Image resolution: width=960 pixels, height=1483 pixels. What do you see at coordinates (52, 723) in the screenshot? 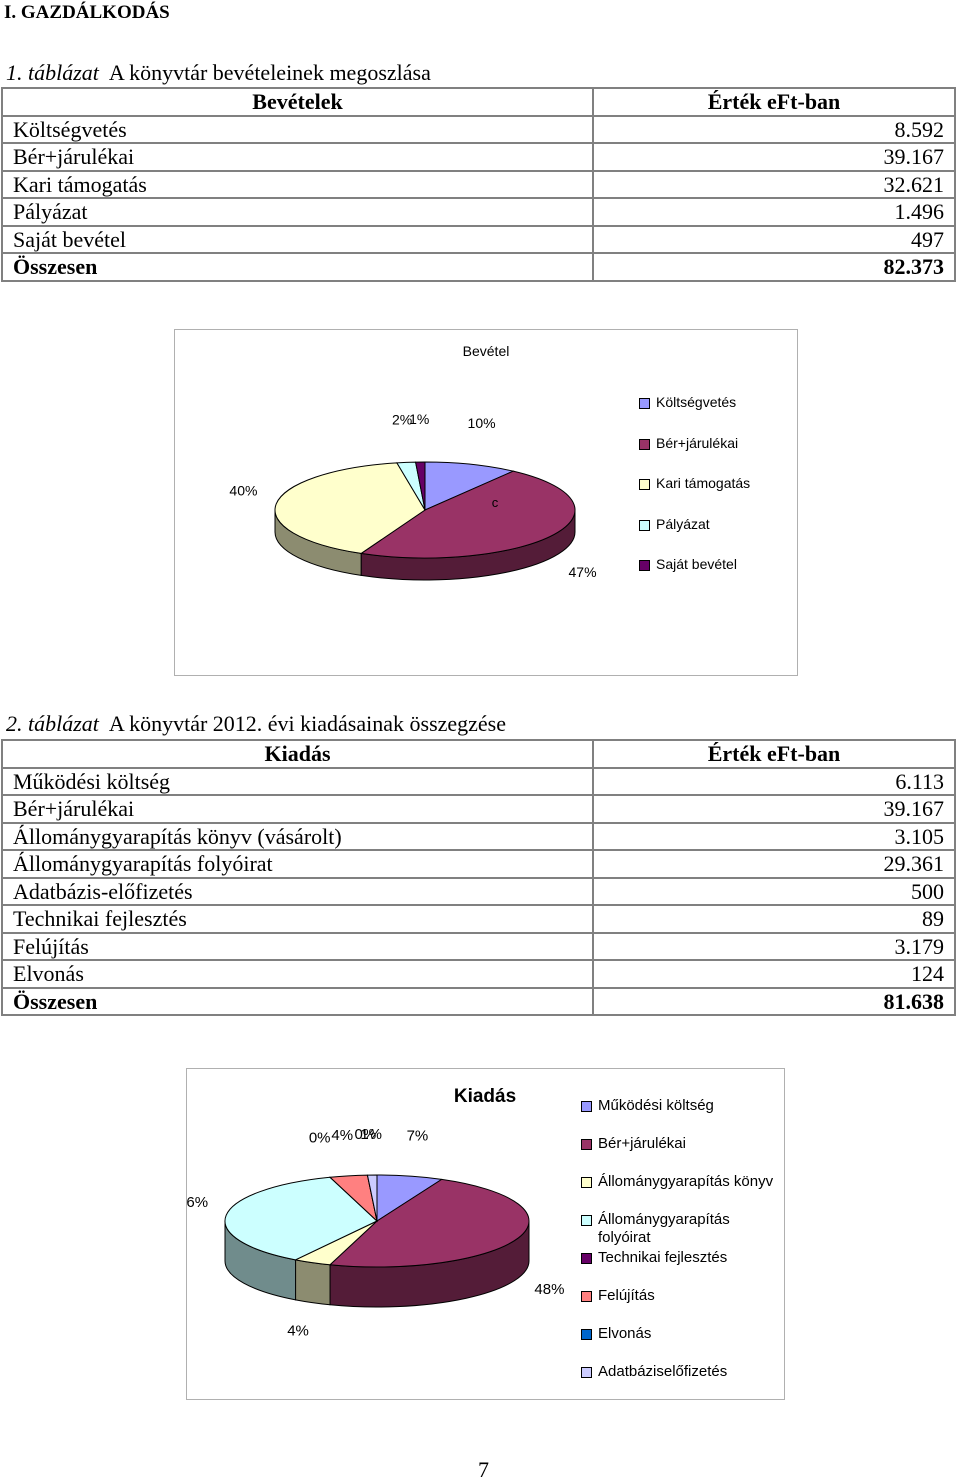
I see `caption-number: 2. táblázat` at bounding box center [52, 723].